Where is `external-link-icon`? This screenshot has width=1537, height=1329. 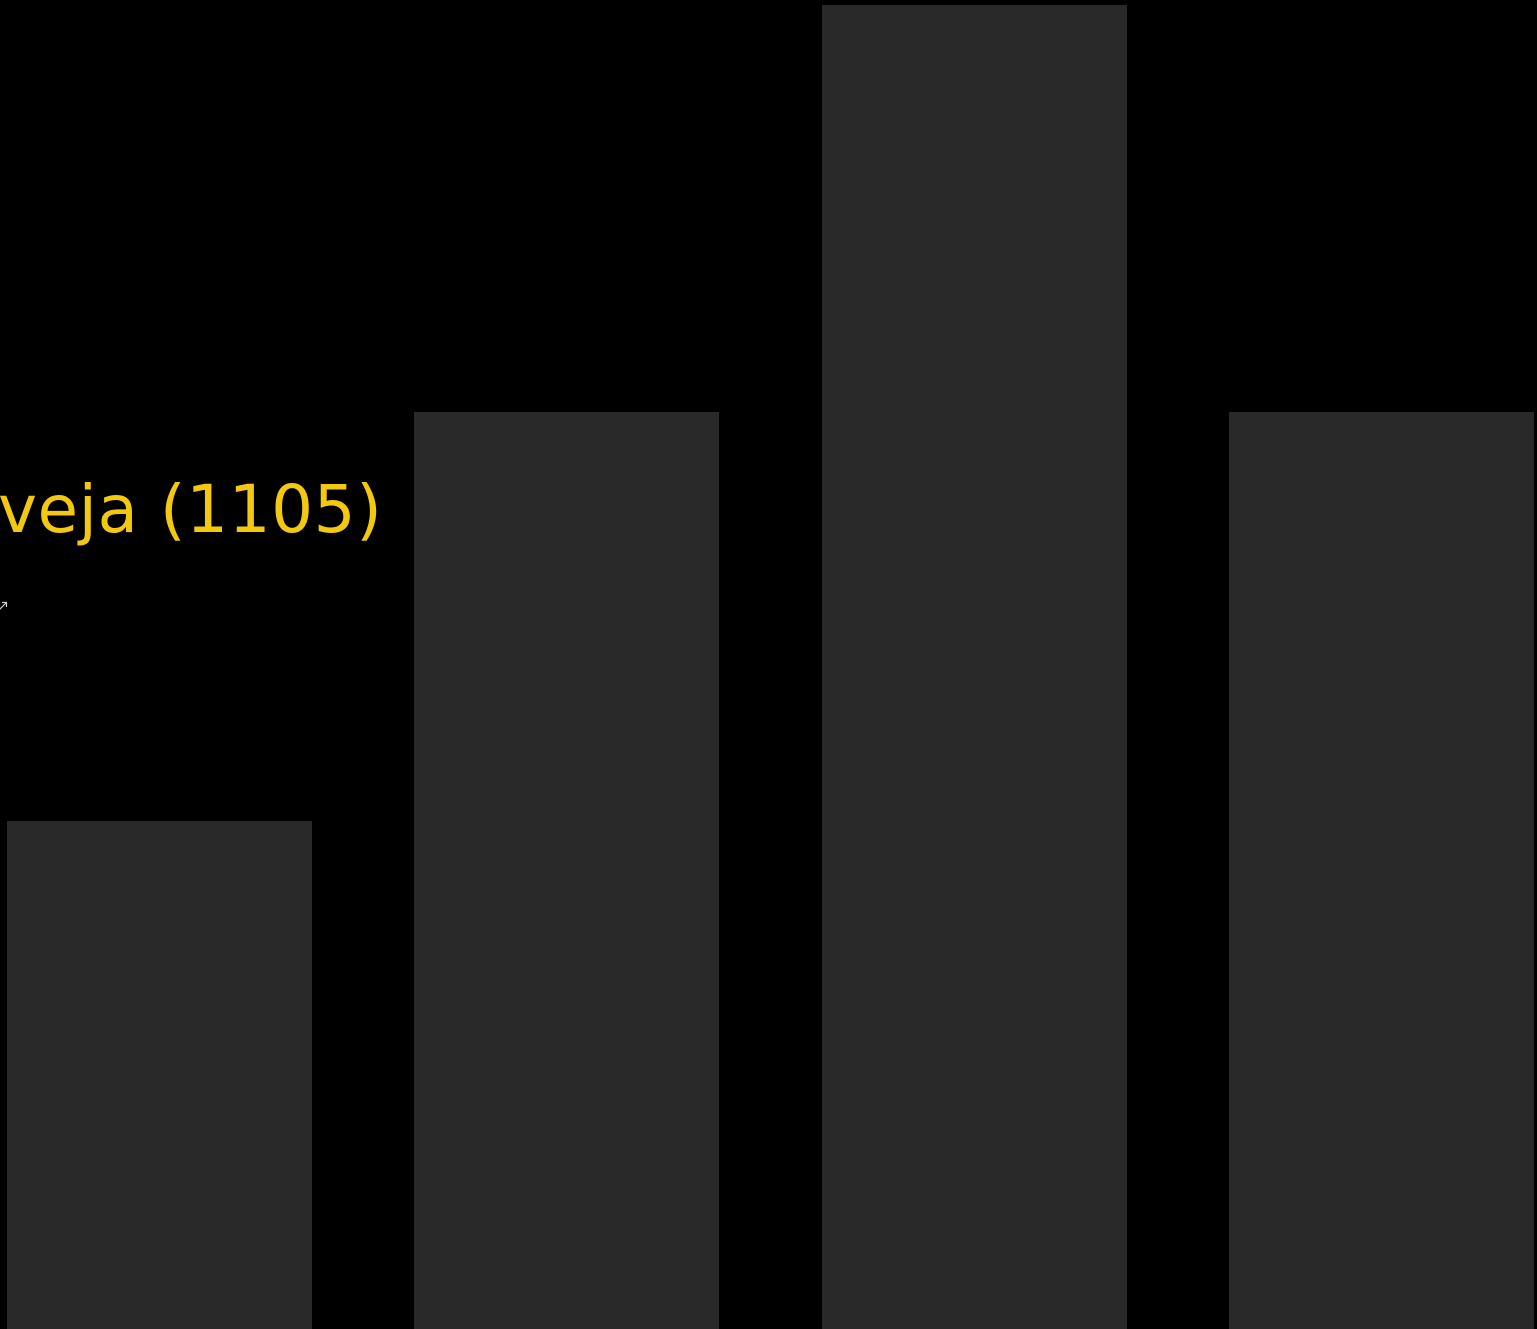
external-link-icon is located at coordinates (4, 604).